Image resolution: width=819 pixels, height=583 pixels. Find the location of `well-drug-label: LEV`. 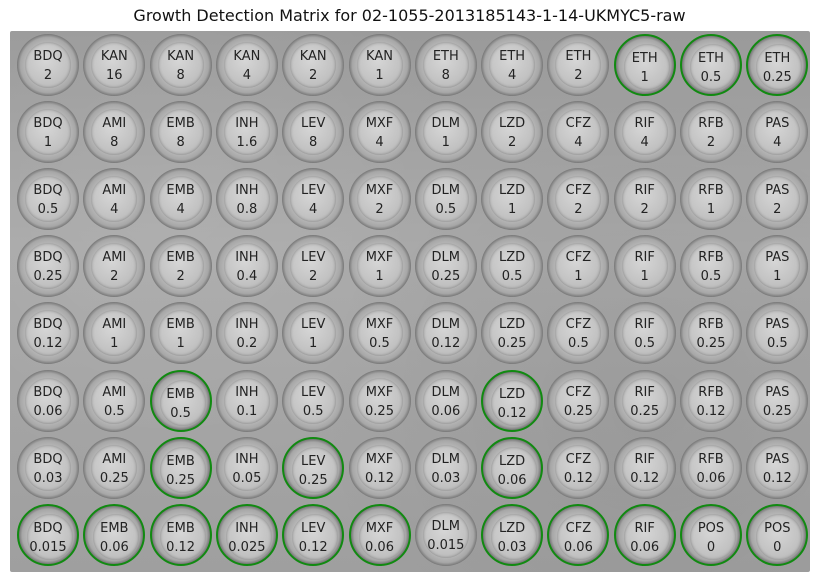

well-drug-label: LEV is located at coordinates (313, 392).